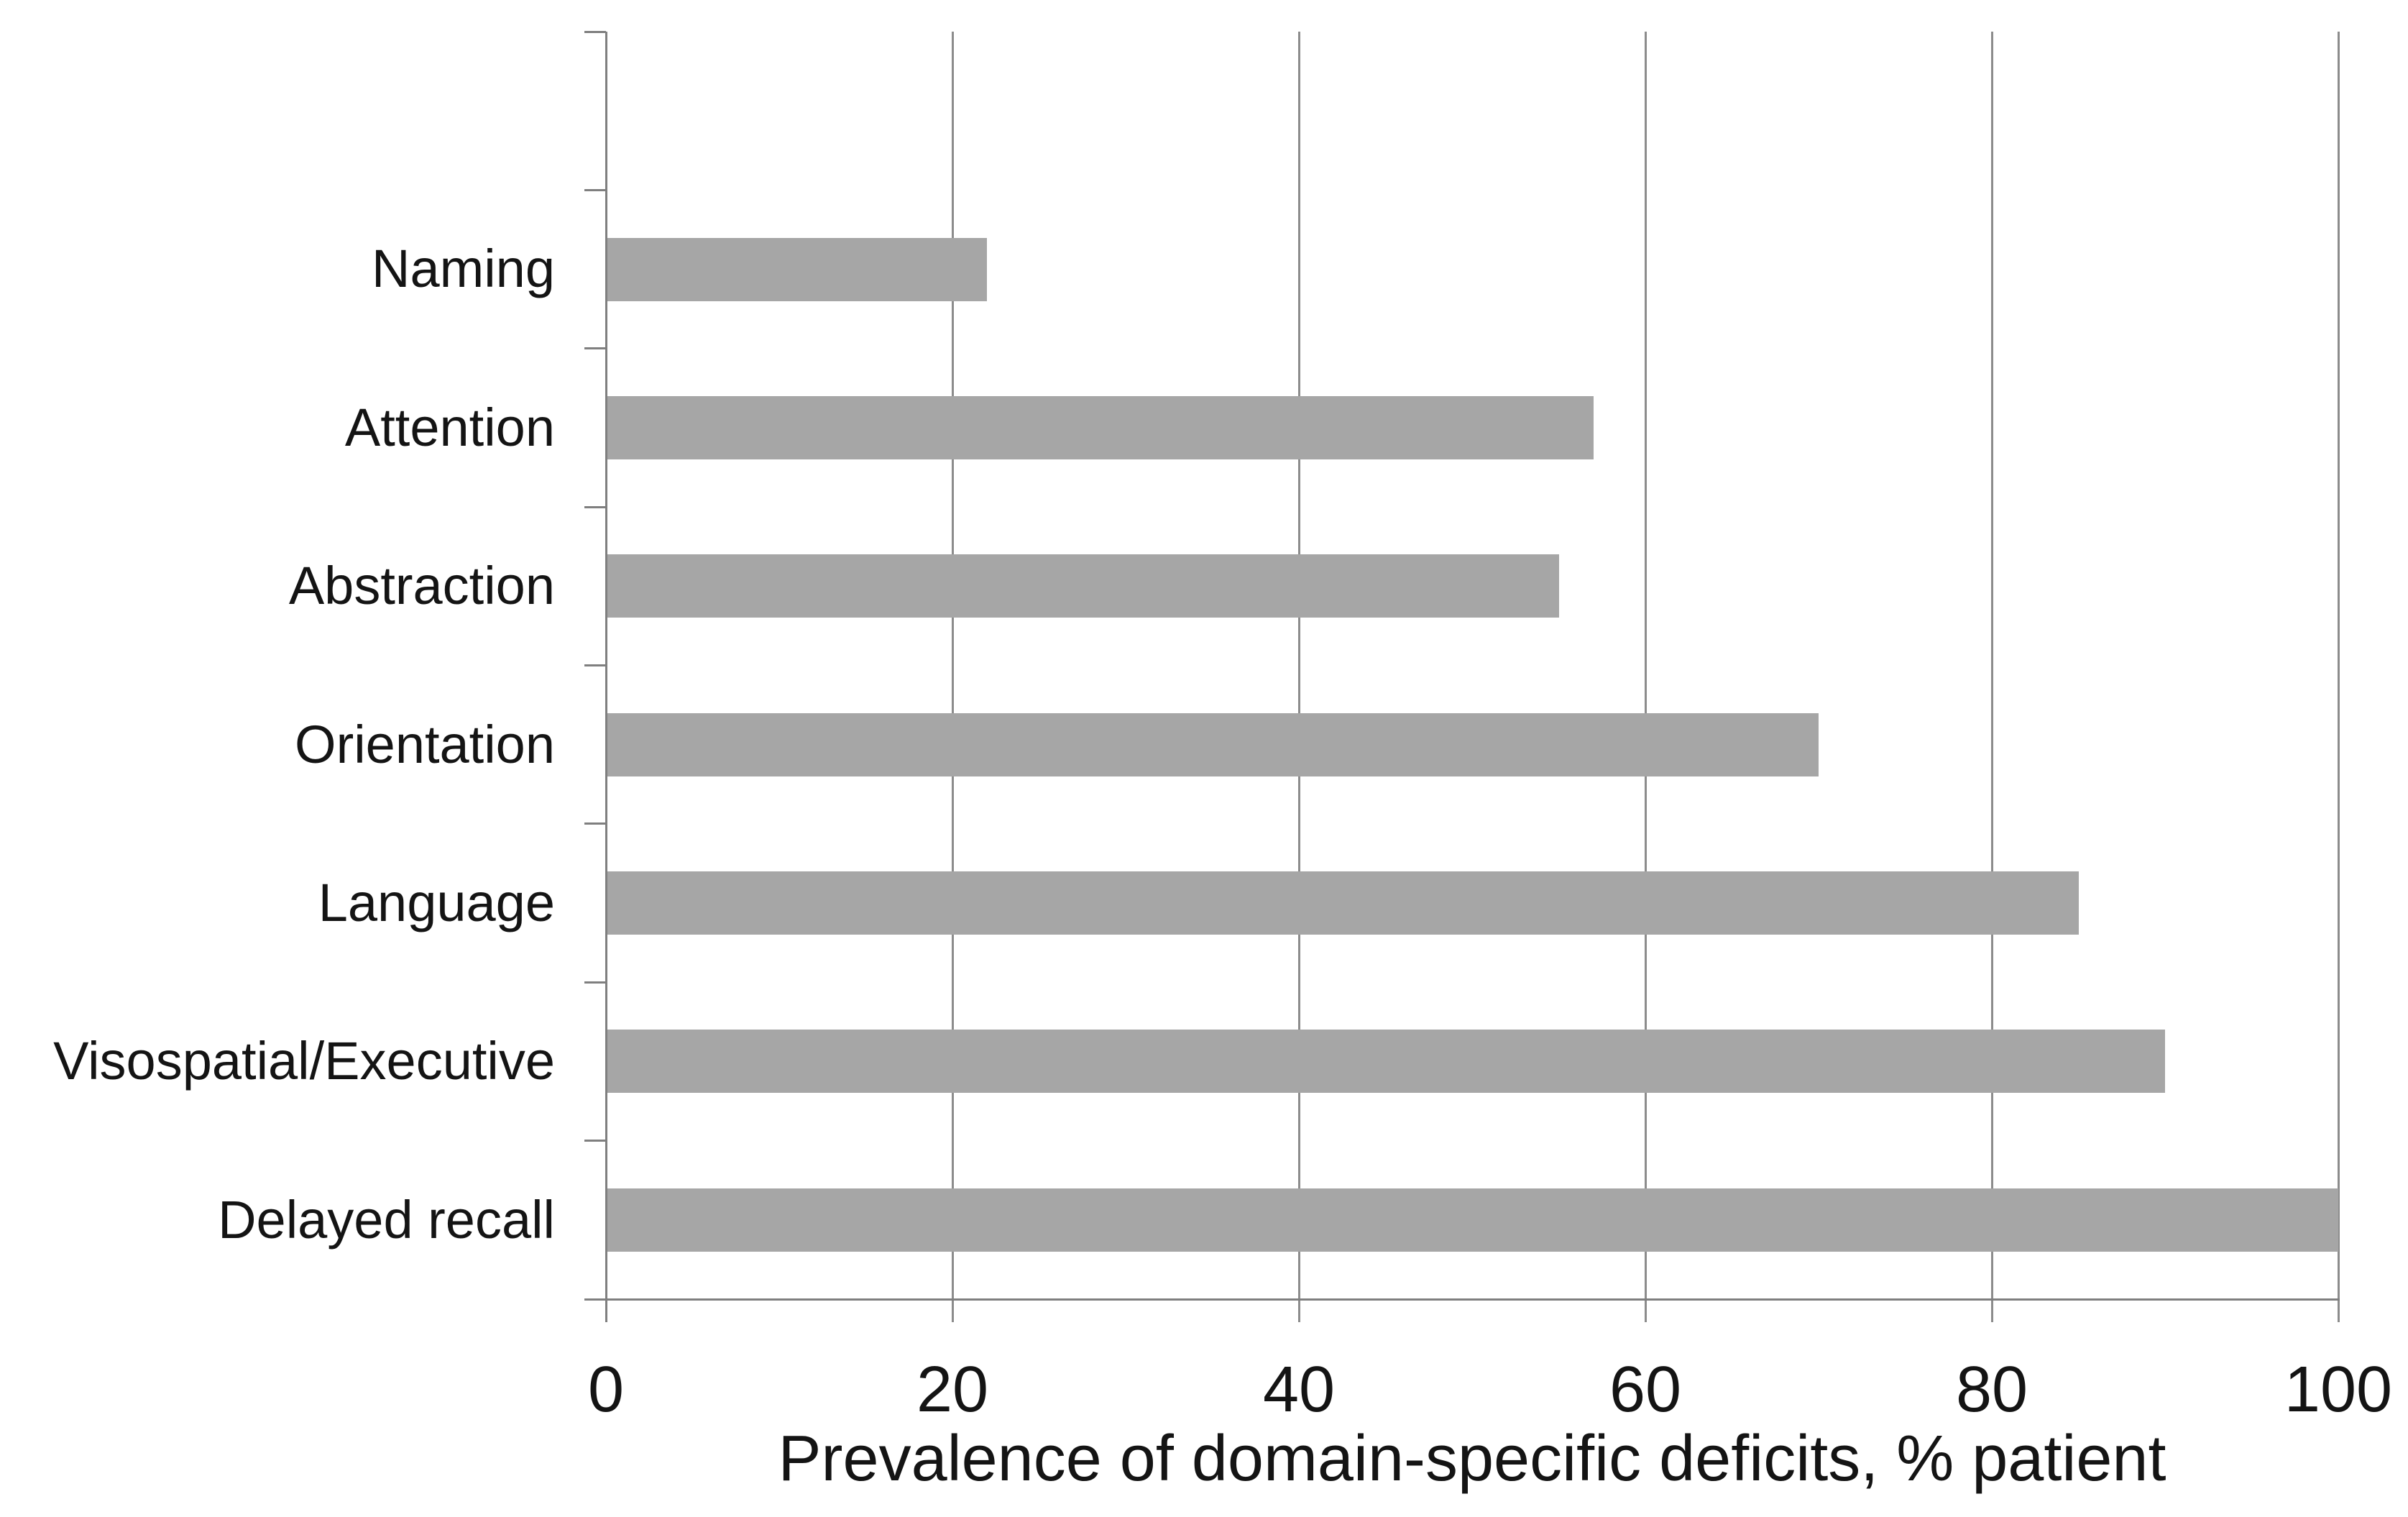  What do you see at coordinates (1462, 1299) in the screenshot?
I see `x-axis-line` at bounding box center [1462, 1299].